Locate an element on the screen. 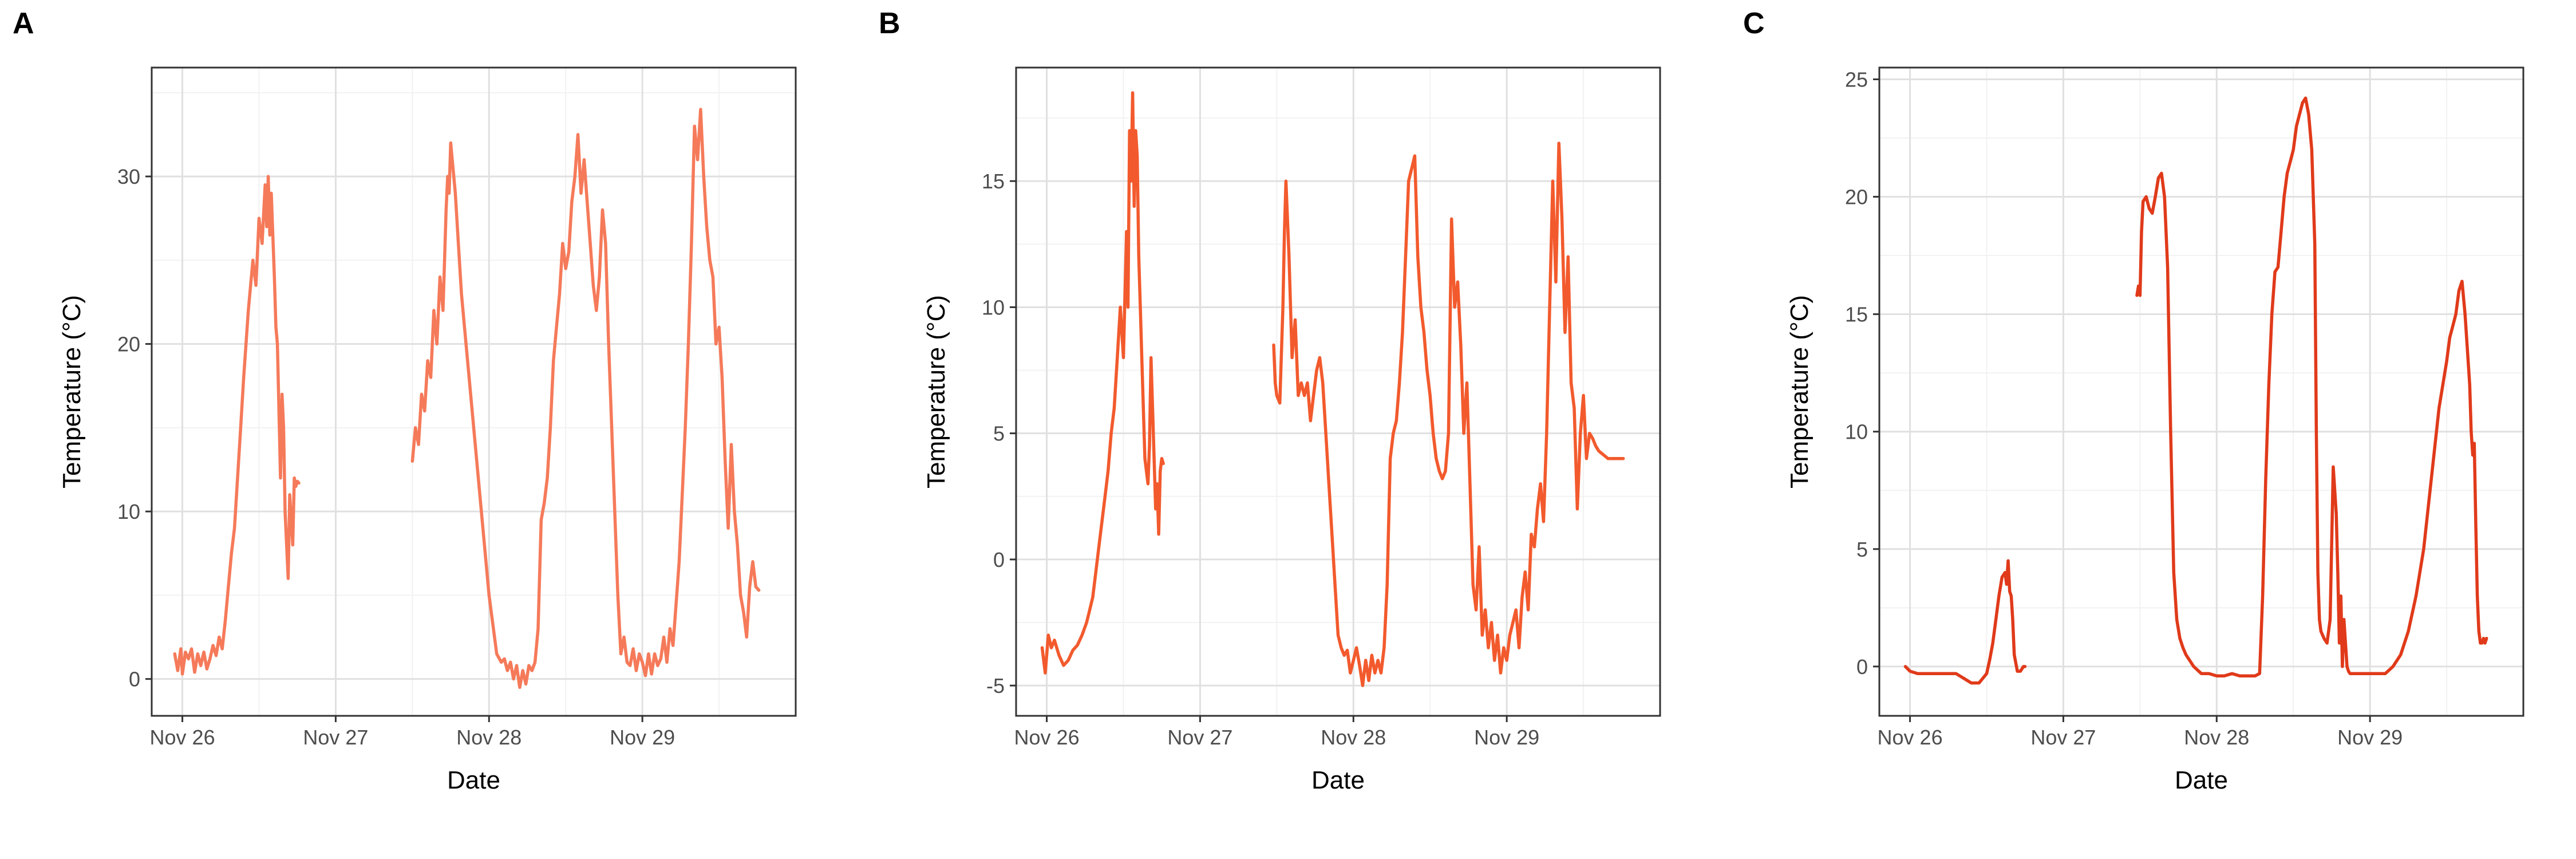 This screenshot has width=2576, height=859. y-tick-label: 25 is located at coordinates (1856, 80).